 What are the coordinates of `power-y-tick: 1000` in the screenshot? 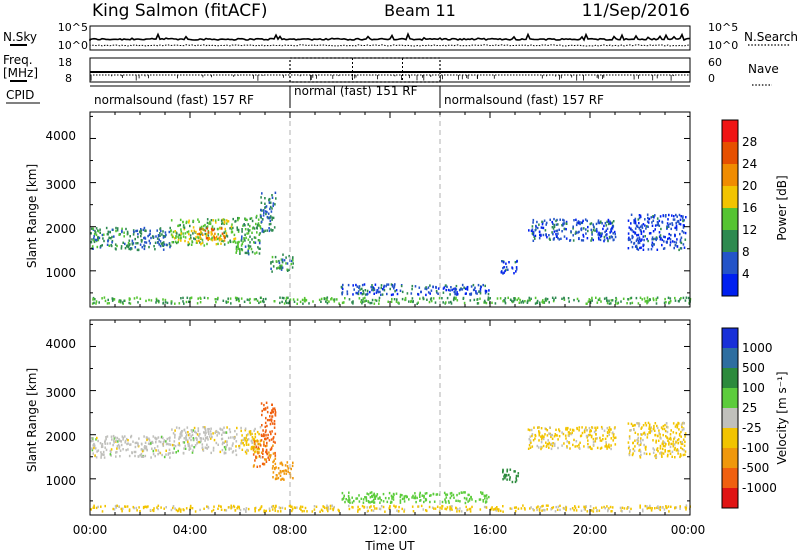 It's located at (60, 273).